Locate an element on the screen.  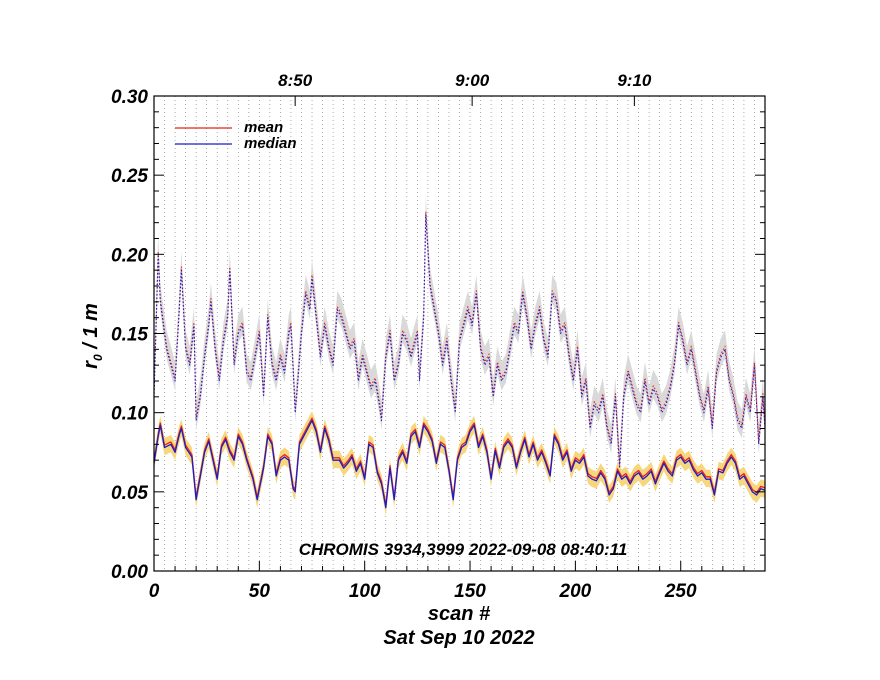
y-tick-label: 0.05 is located at coordinates (129, 493).